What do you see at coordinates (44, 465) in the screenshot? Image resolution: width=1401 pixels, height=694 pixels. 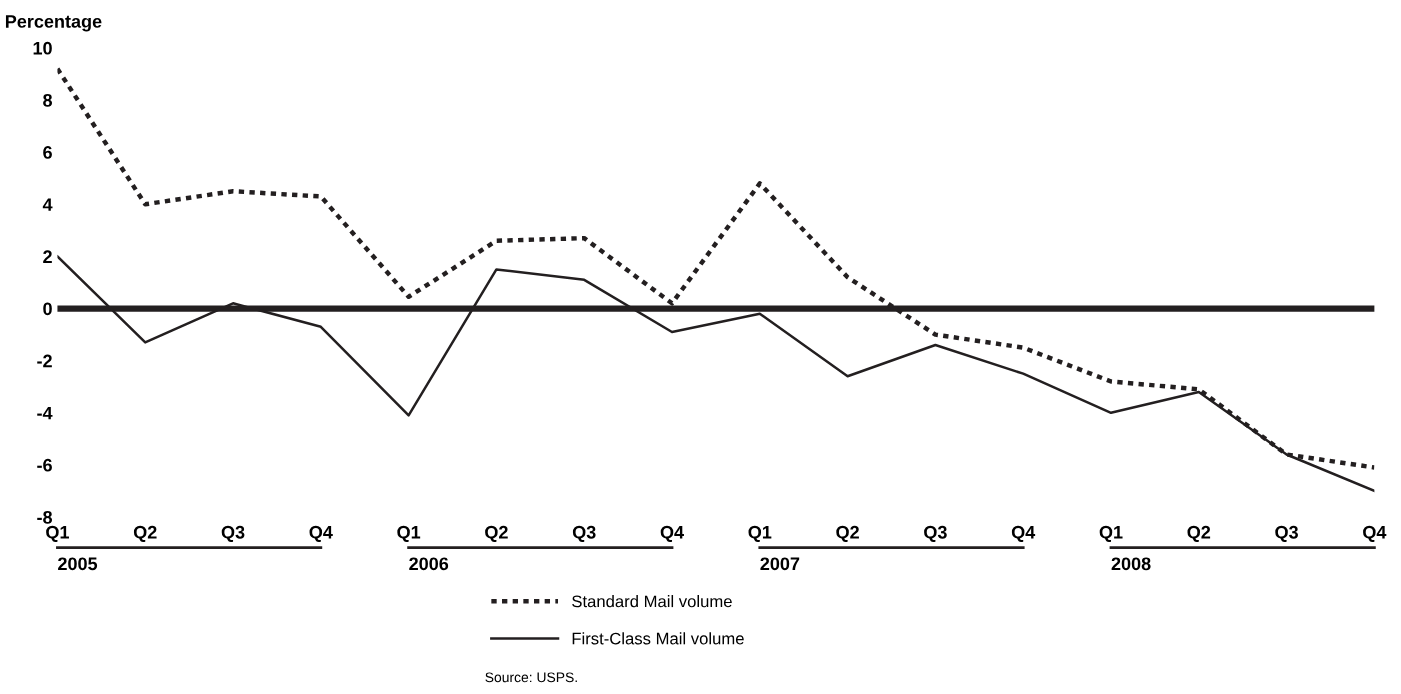 I see `y-tick-label: -6` at bounding box center [44, 465].